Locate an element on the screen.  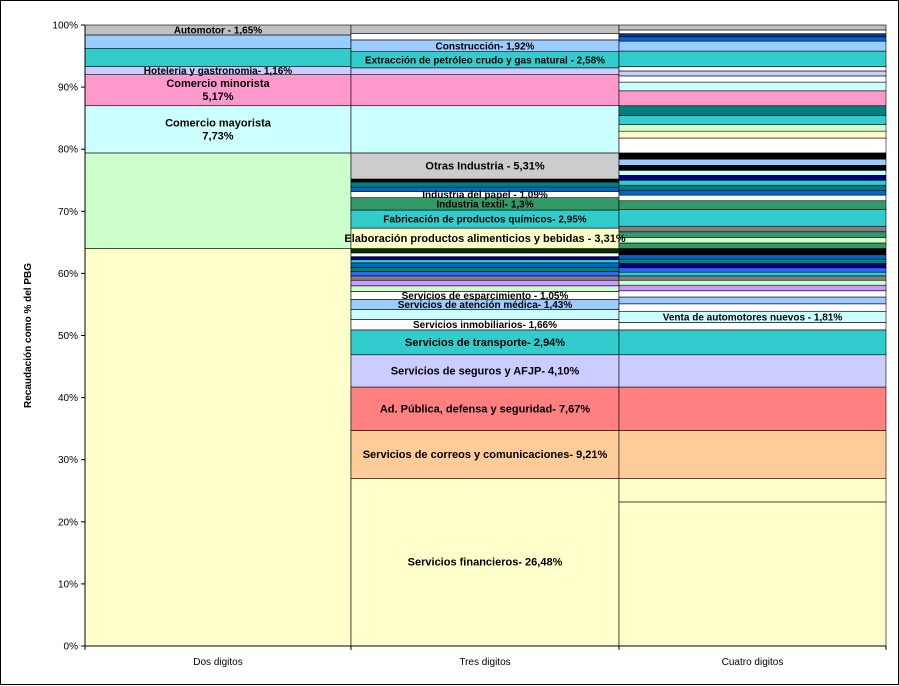
segment-label-col1-4: Comercio minorista 5,17% is located at coordinates (218, 90).